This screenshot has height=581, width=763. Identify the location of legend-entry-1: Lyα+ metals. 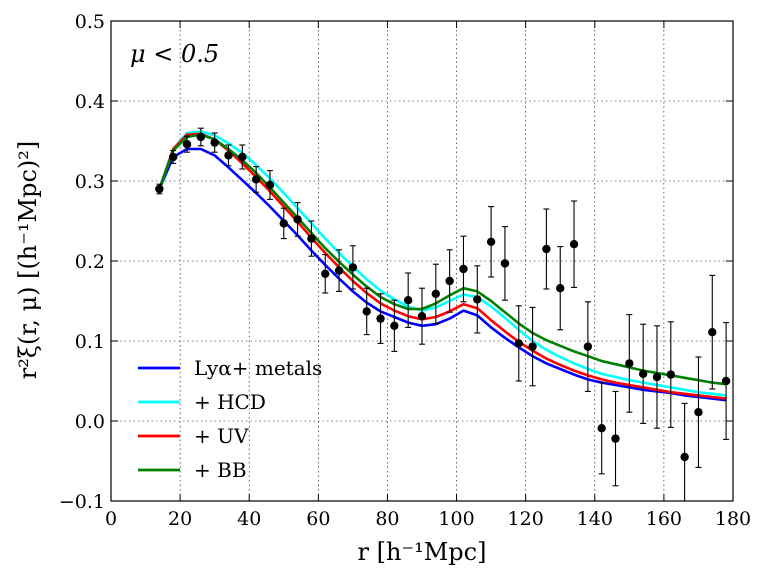
(230, 368).